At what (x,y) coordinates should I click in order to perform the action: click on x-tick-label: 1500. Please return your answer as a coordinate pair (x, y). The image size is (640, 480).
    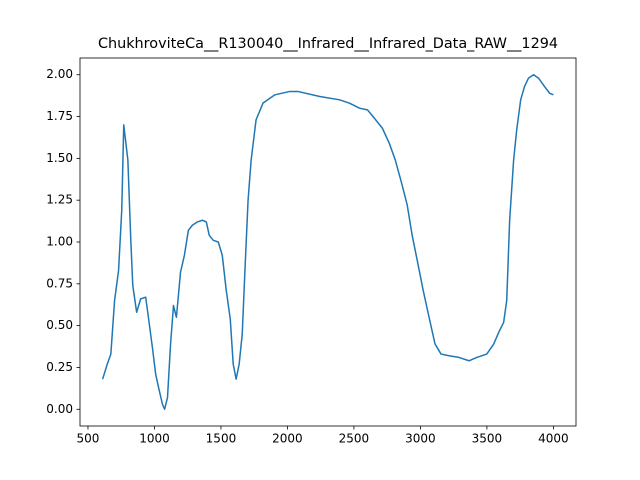
    Looking at the image, I should click on (221, 439).